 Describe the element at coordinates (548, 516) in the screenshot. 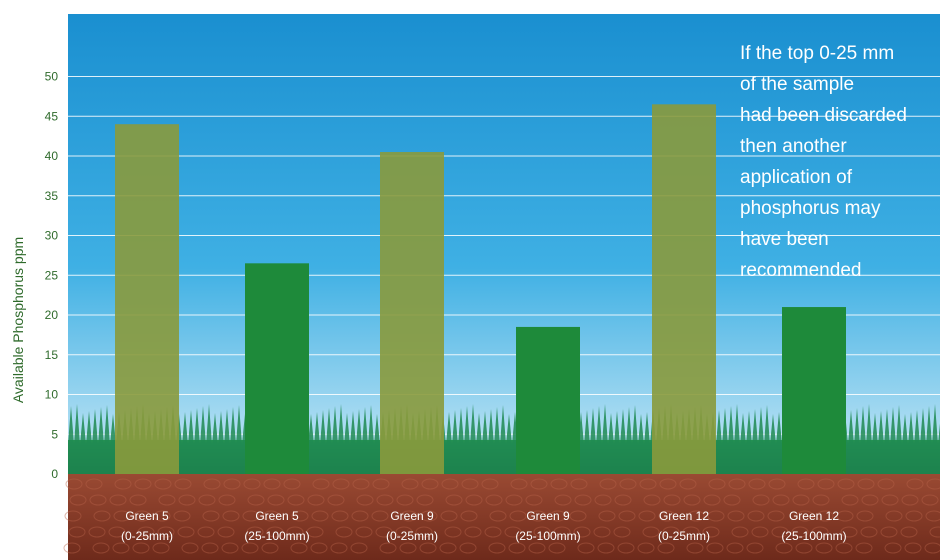

I see `x-category-label: Green 9` at that location.